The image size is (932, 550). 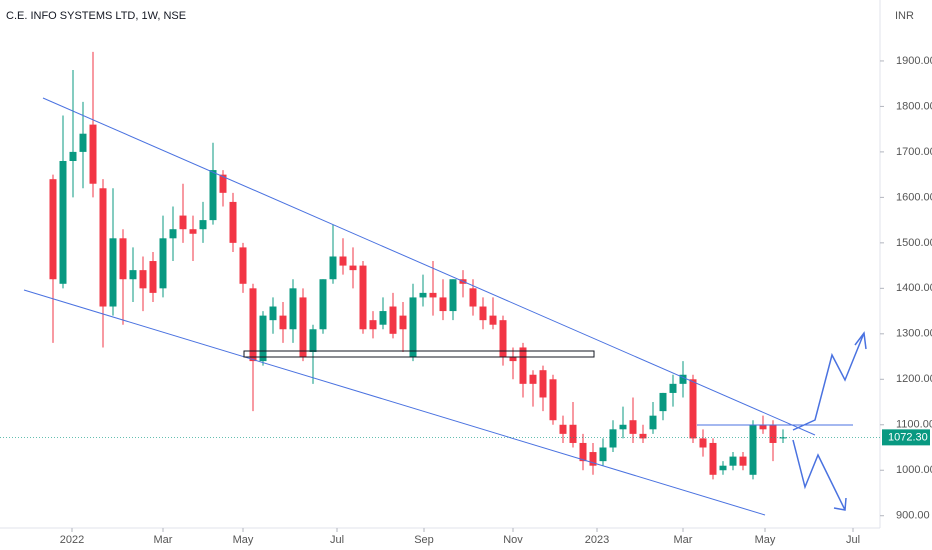 I want to click on y-tick-label: 1400.00, so click(x=914, y=288).